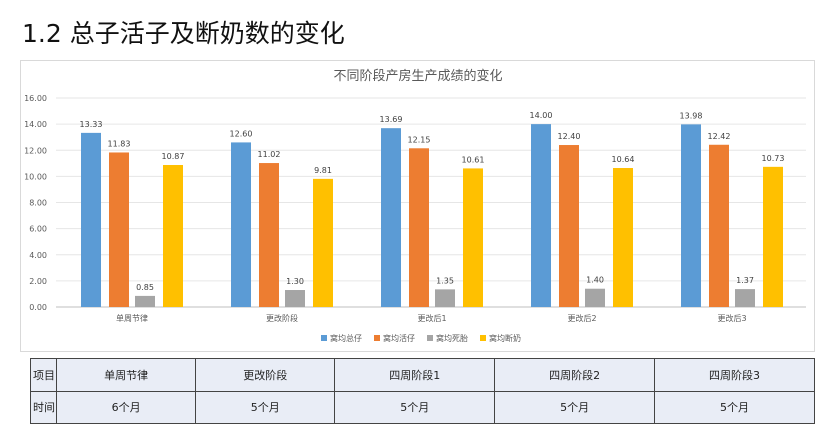 This screenshot has width=832, height=436. I want to click on data-label: 10.87, so click(173, 156).